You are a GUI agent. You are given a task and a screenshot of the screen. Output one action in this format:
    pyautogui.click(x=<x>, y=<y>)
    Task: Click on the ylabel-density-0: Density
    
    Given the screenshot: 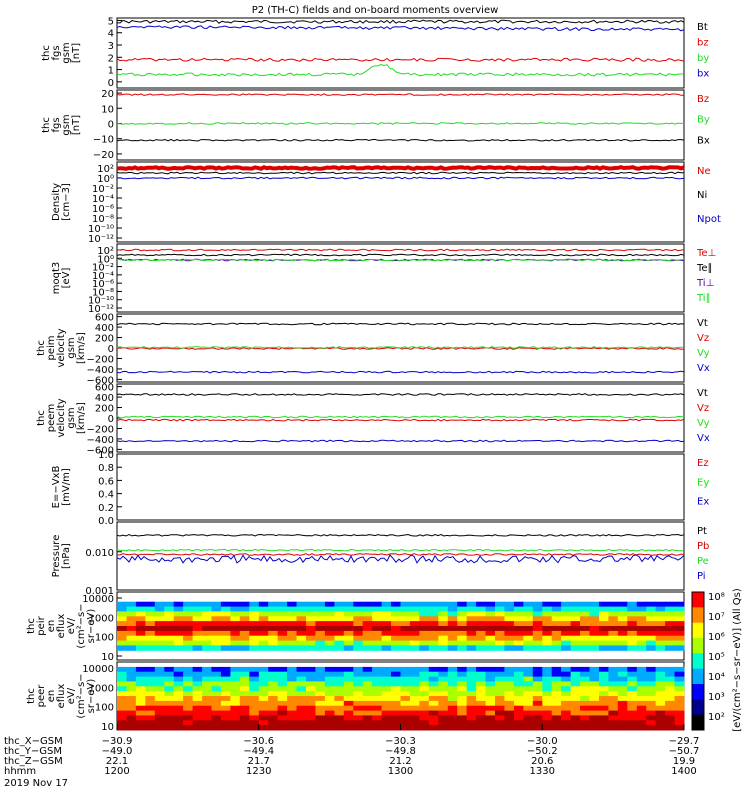 What is the action you would take?
    pyautogui.click(x=56, y=202)
    